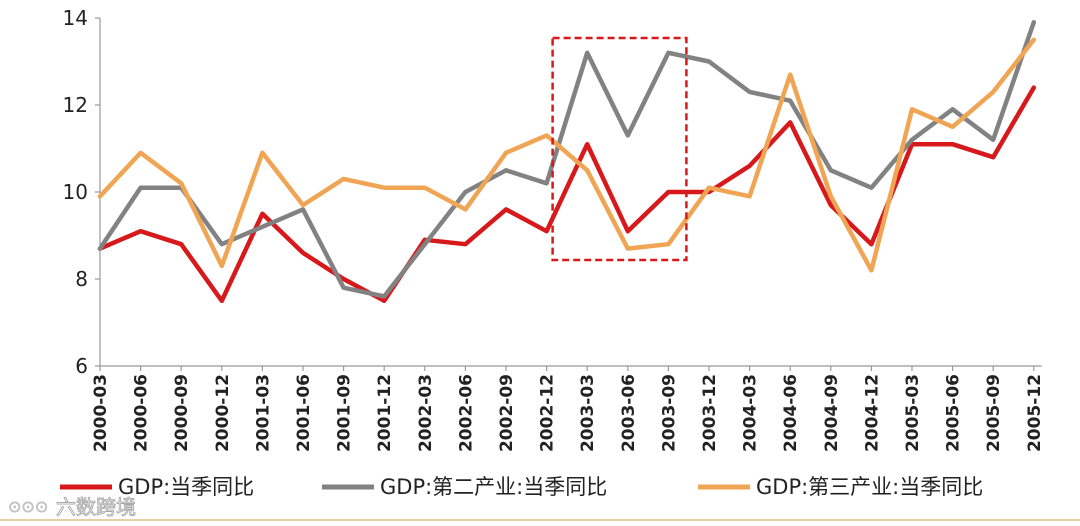 This screenshot has height=526, width=1080. I want to click on x-tick-label: 2004-12, so click(872, 413).